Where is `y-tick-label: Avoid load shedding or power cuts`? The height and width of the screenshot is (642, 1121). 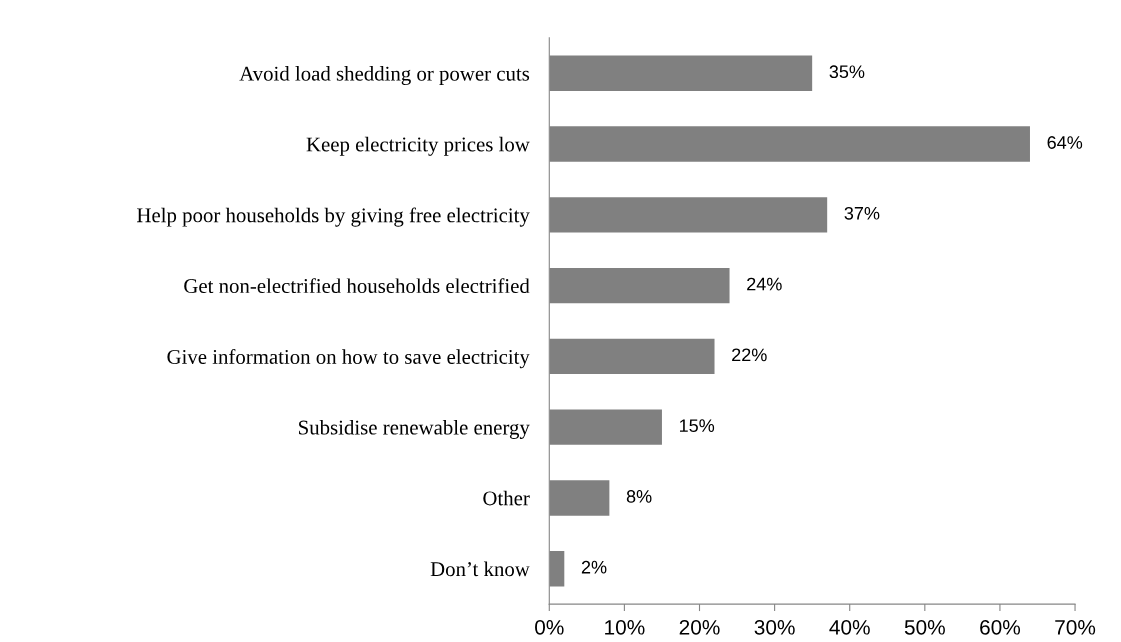
y-tick-label: Avoid load shedding or power cuts is located at coordinates (384, 75).